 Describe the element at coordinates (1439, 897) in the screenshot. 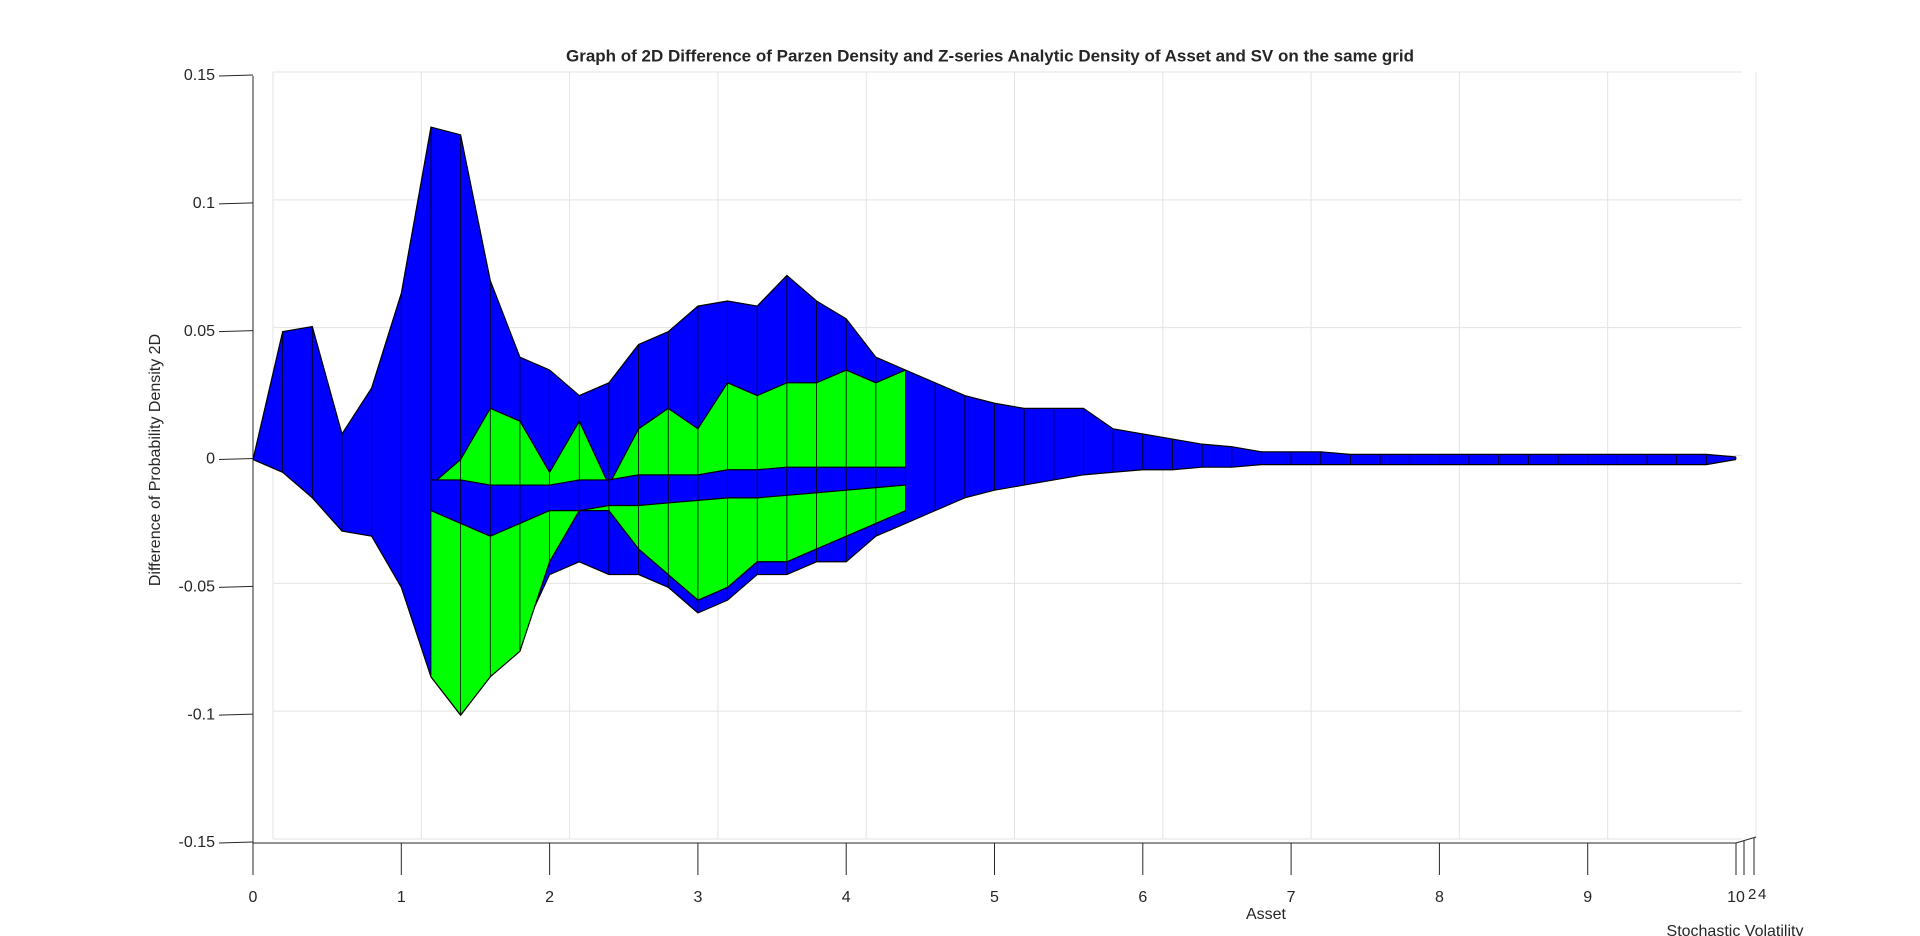

I see `x-tick-label: 8` at that location.